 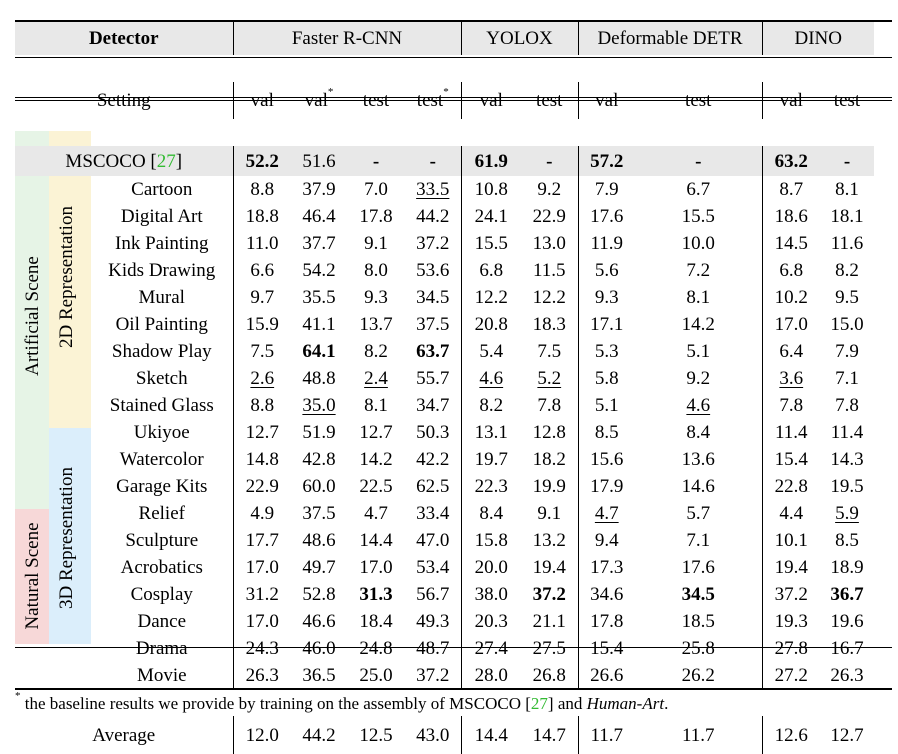 I want to click on table-cell: 15.6, so click(x=606, y=459).